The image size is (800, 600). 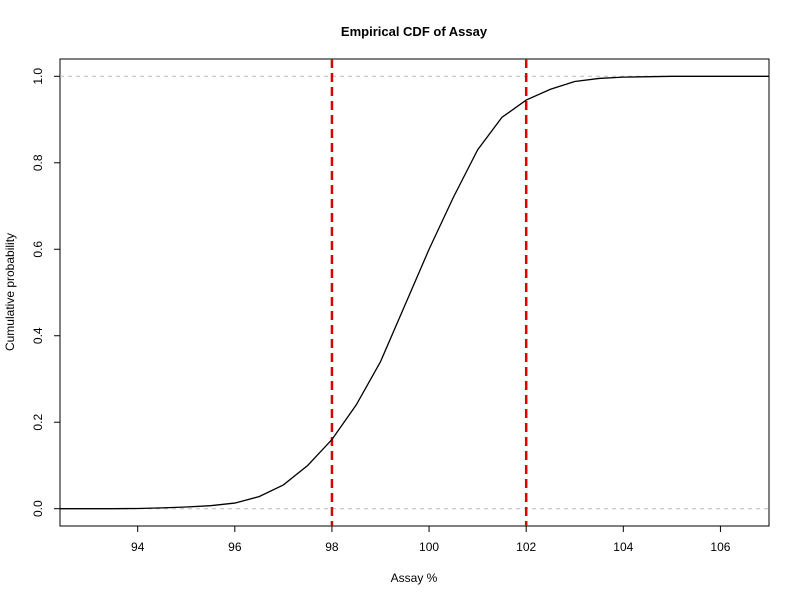 I want to click on y-axis-label: Cumulative probability, so click(x=10, y=292).